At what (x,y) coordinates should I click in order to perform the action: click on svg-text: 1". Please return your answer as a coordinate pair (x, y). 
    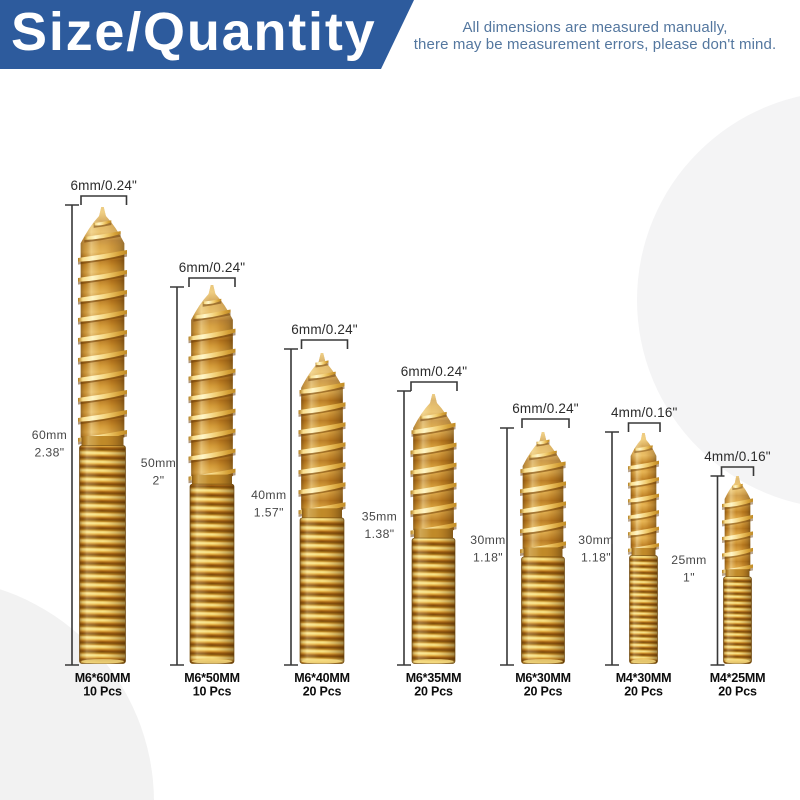
    Looking at the image, I should click on (689, 578).